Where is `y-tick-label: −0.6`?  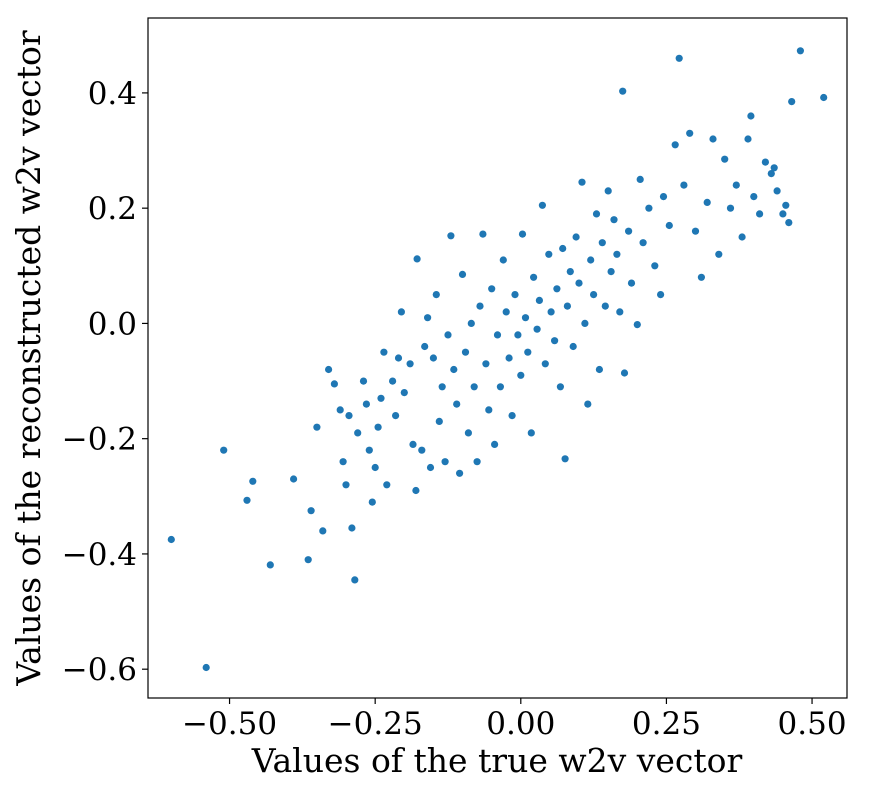 y-tick-label: −0.6 is located at coordinates (99, 670).